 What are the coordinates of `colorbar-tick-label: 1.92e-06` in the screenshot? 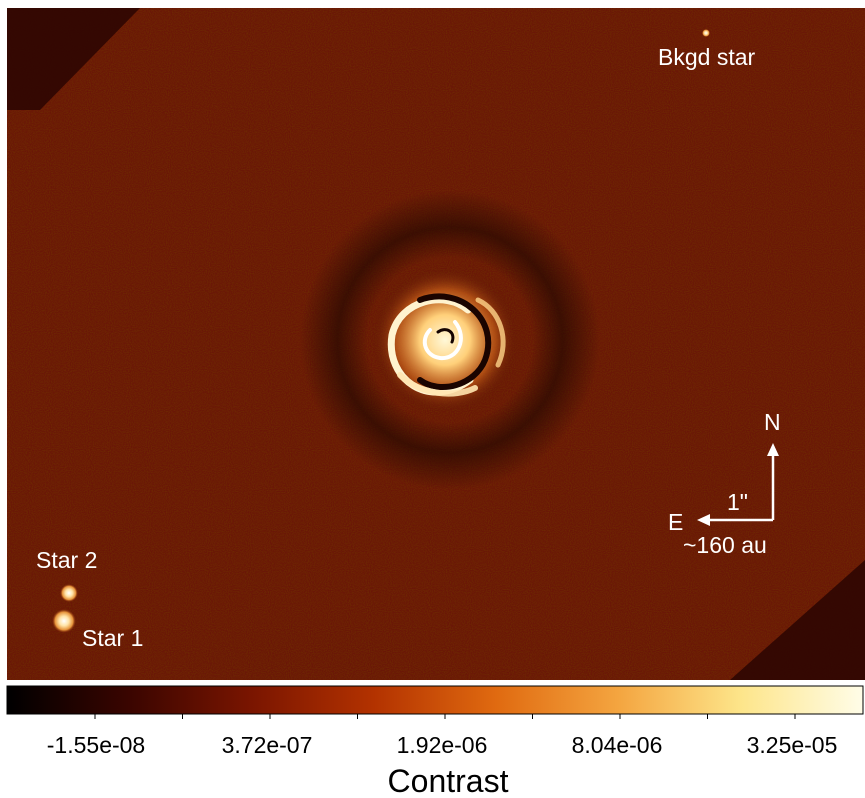 It's located at (442, 745).